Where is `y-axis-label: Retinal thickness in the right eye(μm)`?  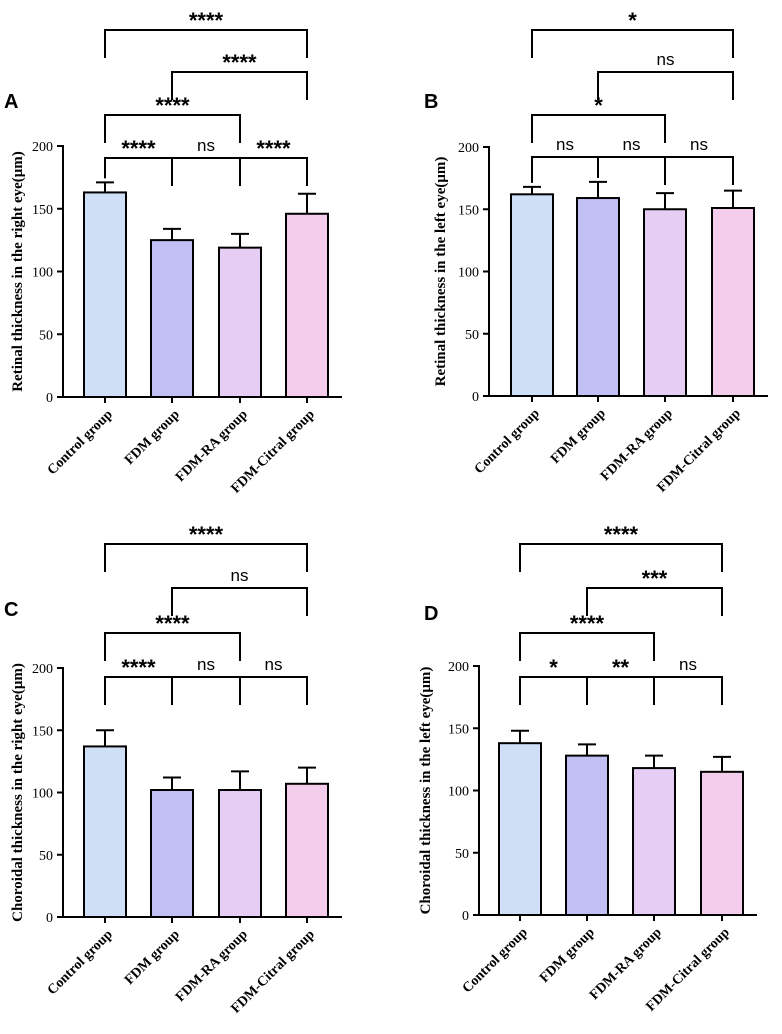 y-axis-label: Retinal thickness in the right eye(μm) is located at coordinates (18, 271).